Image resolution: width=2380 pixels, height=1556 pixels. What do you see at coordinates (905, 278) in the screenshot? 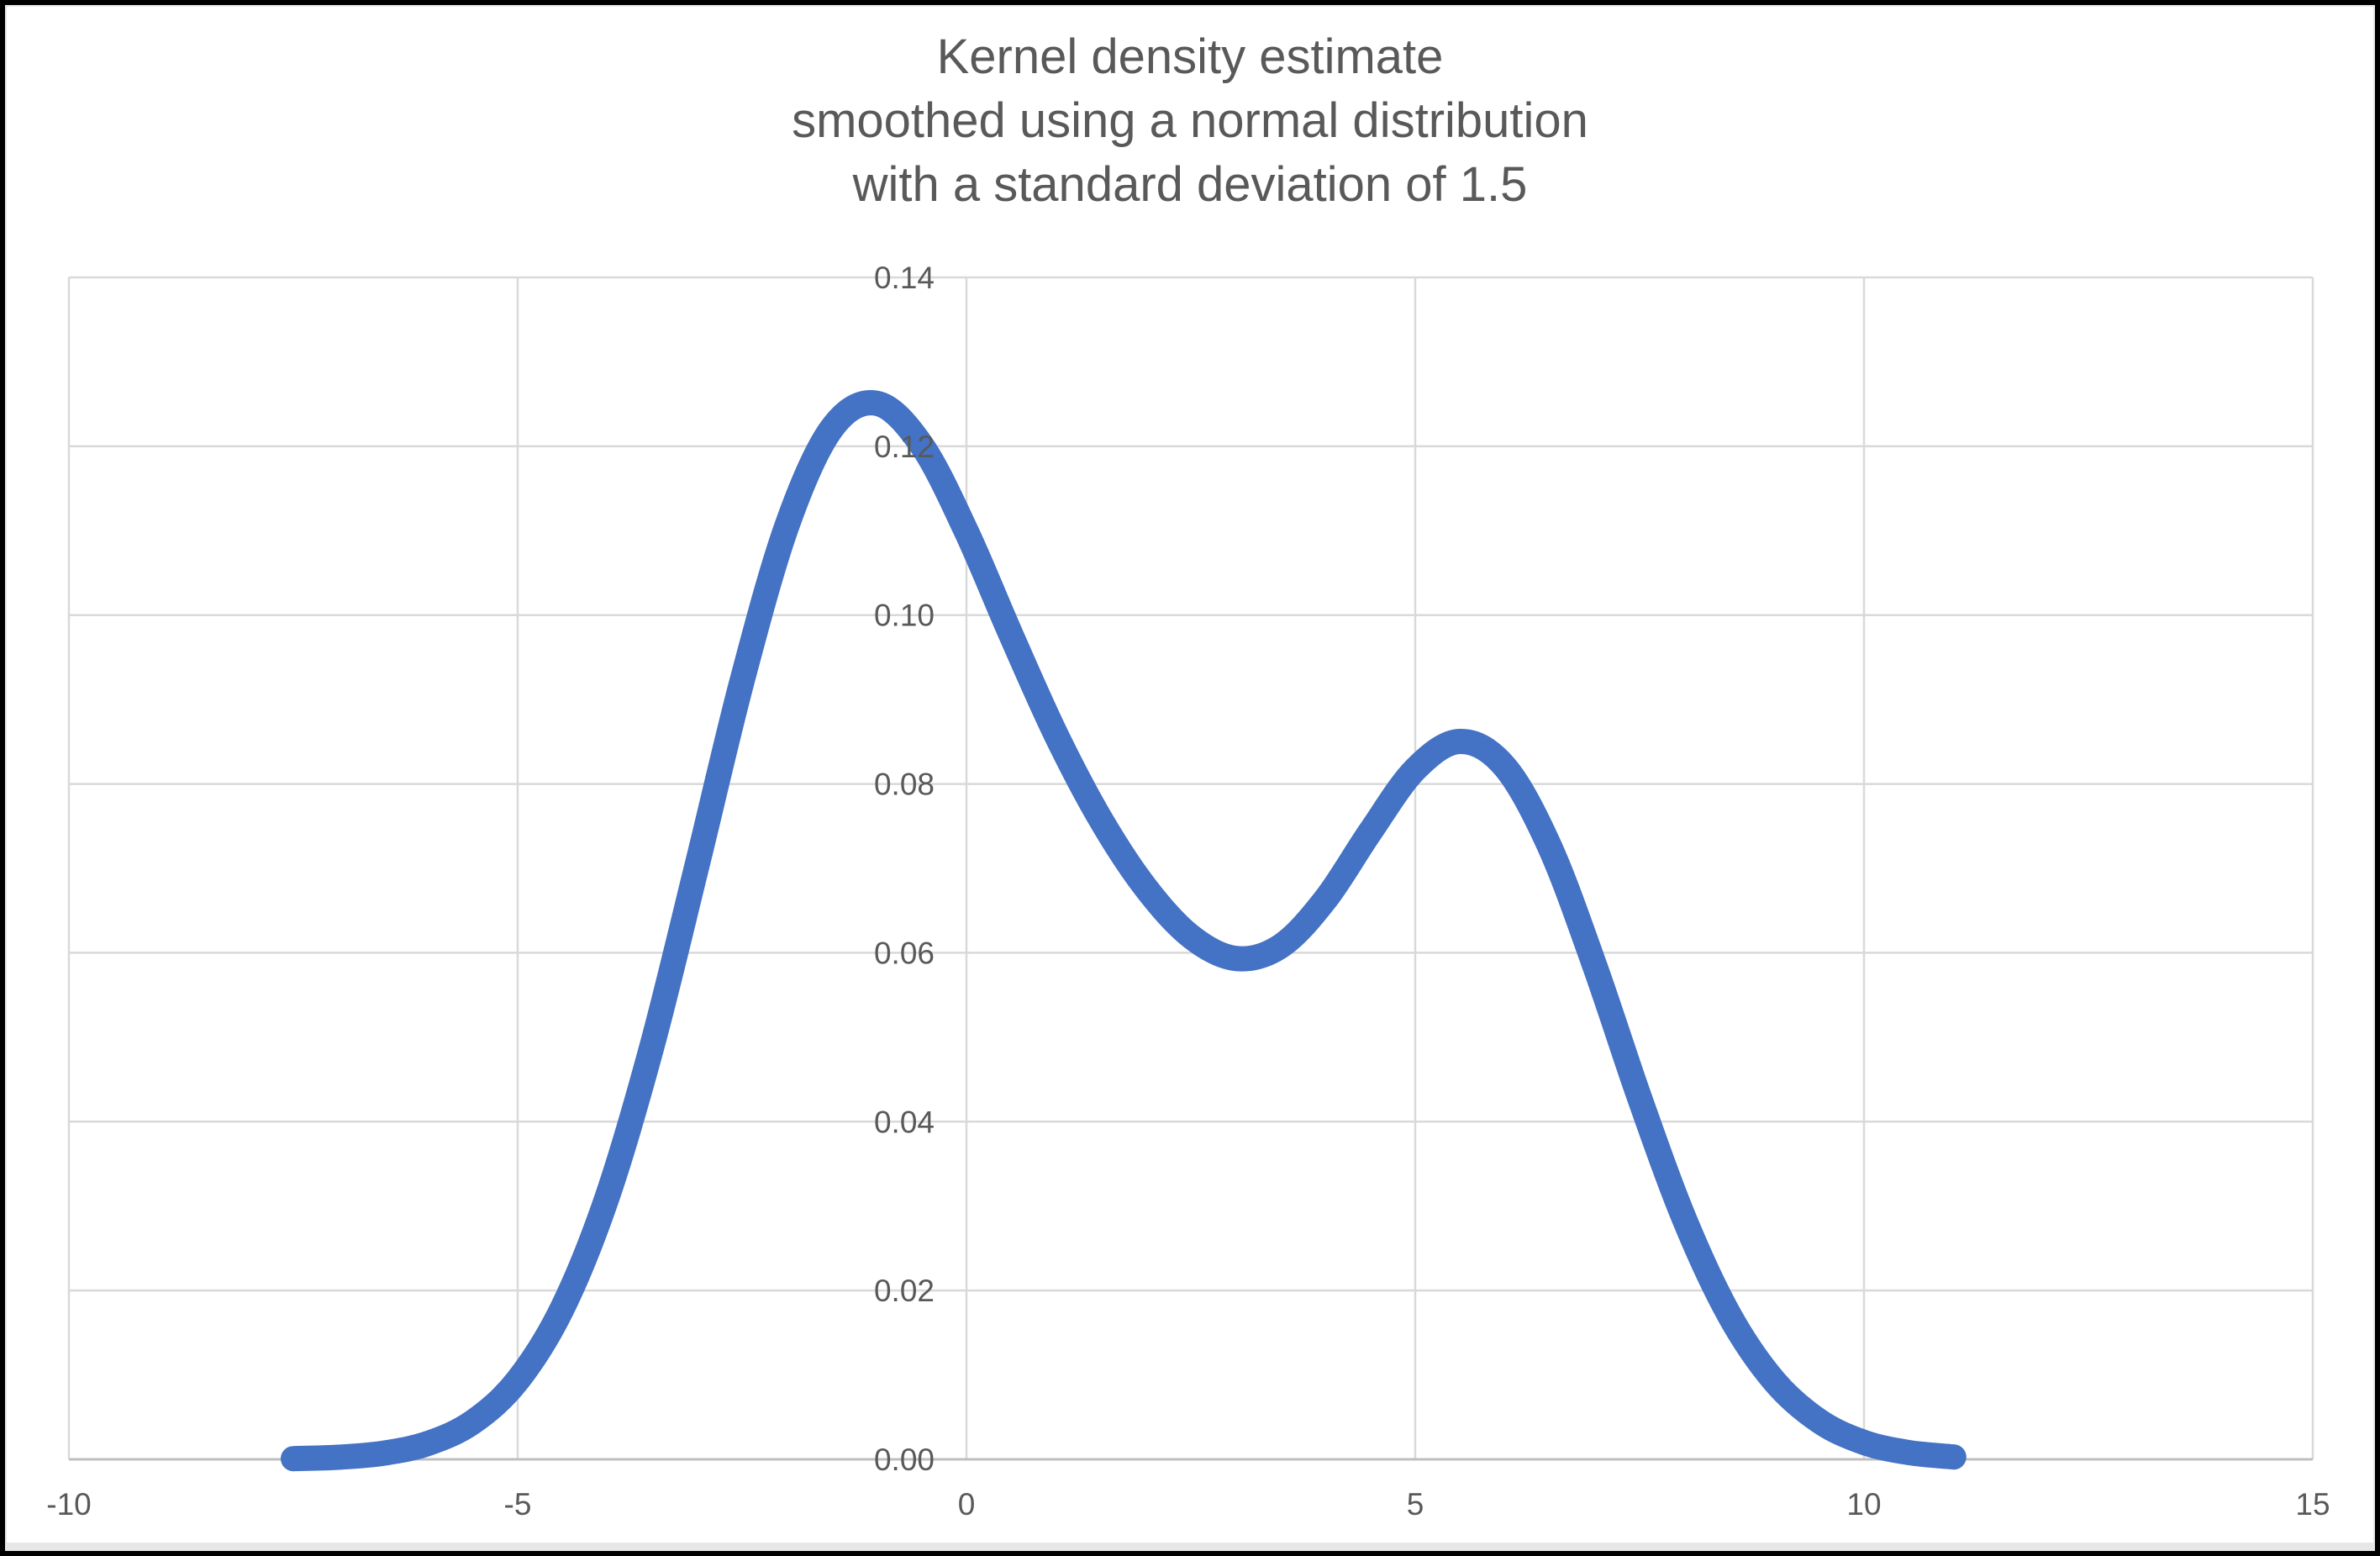
I see `y-tick-label: 0.14` at bounding box center [905, 278].